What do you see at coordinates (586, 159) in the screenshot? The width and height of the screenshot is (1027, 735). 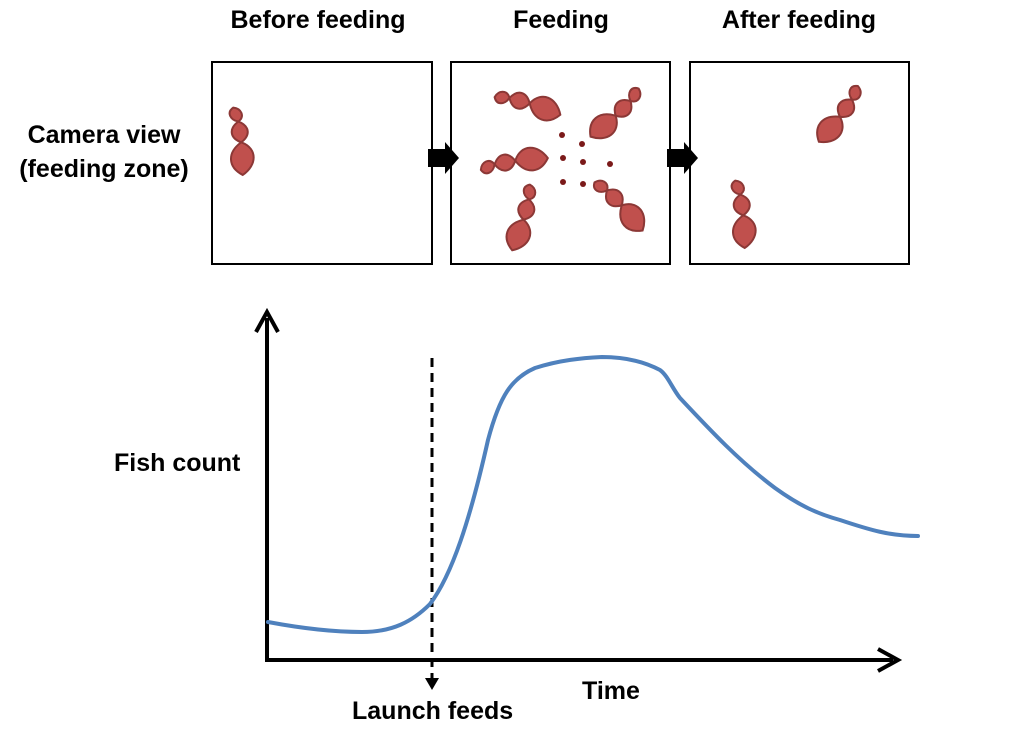 I see `feed-pellets` at bounding box center [586, 159].